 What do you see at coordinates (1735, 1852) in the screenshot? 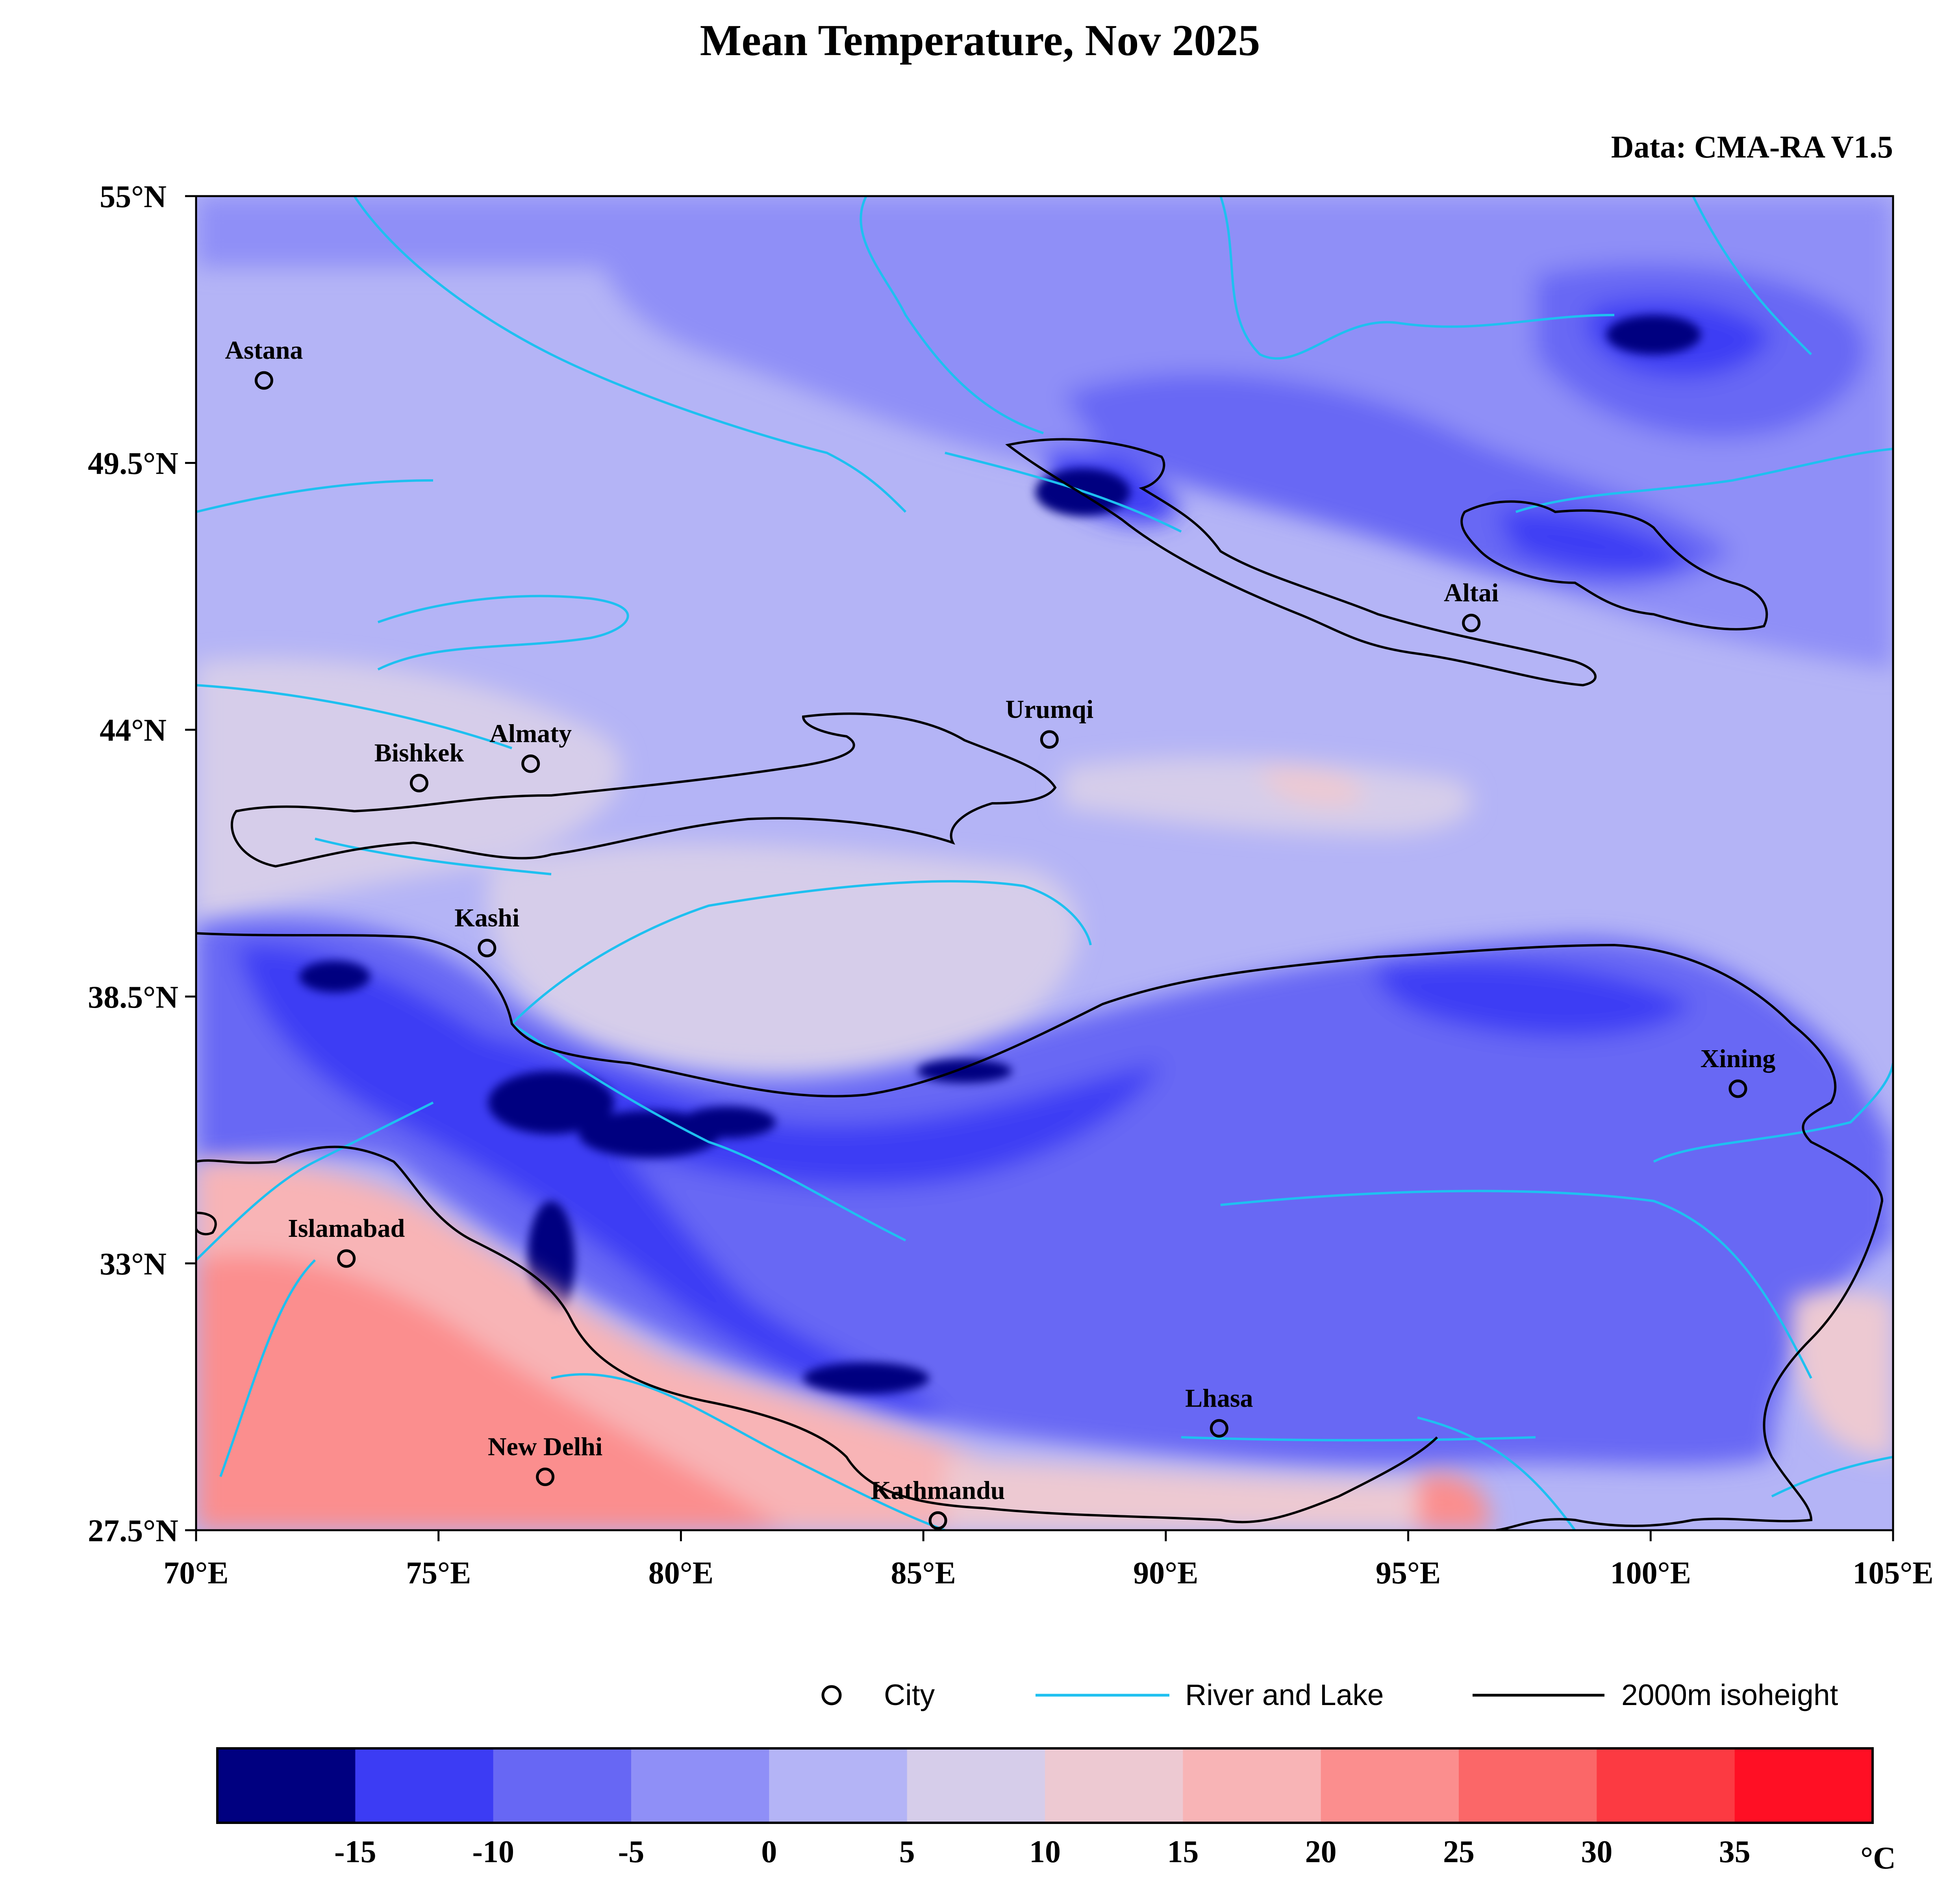
I see `colorbar-tick-label: 35` at bounding box center [1735, 1852].